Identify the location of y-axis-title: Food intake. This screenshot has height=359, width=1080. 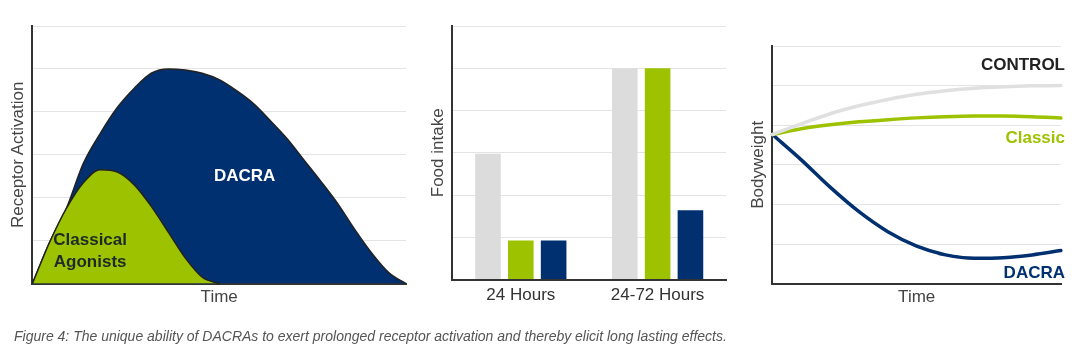
(437, 153).